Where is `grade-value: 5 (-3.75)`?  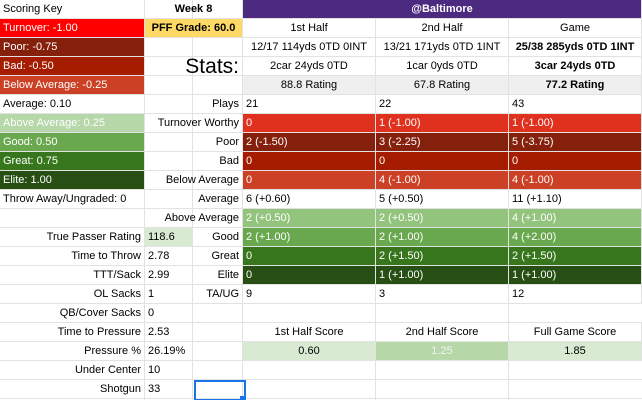 grade-value: 5 (-3.75) is located at coordinates (575, 142).